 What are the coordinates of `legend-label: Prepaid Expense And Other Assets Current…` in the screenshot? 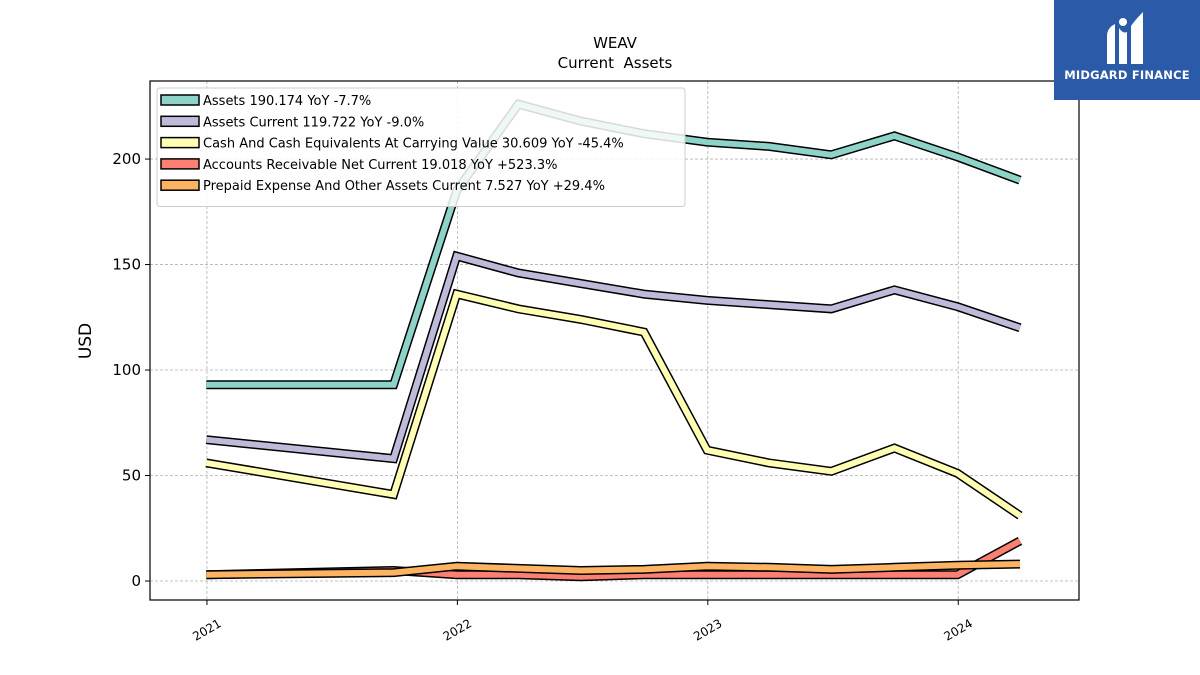 It's located at (404, 186).